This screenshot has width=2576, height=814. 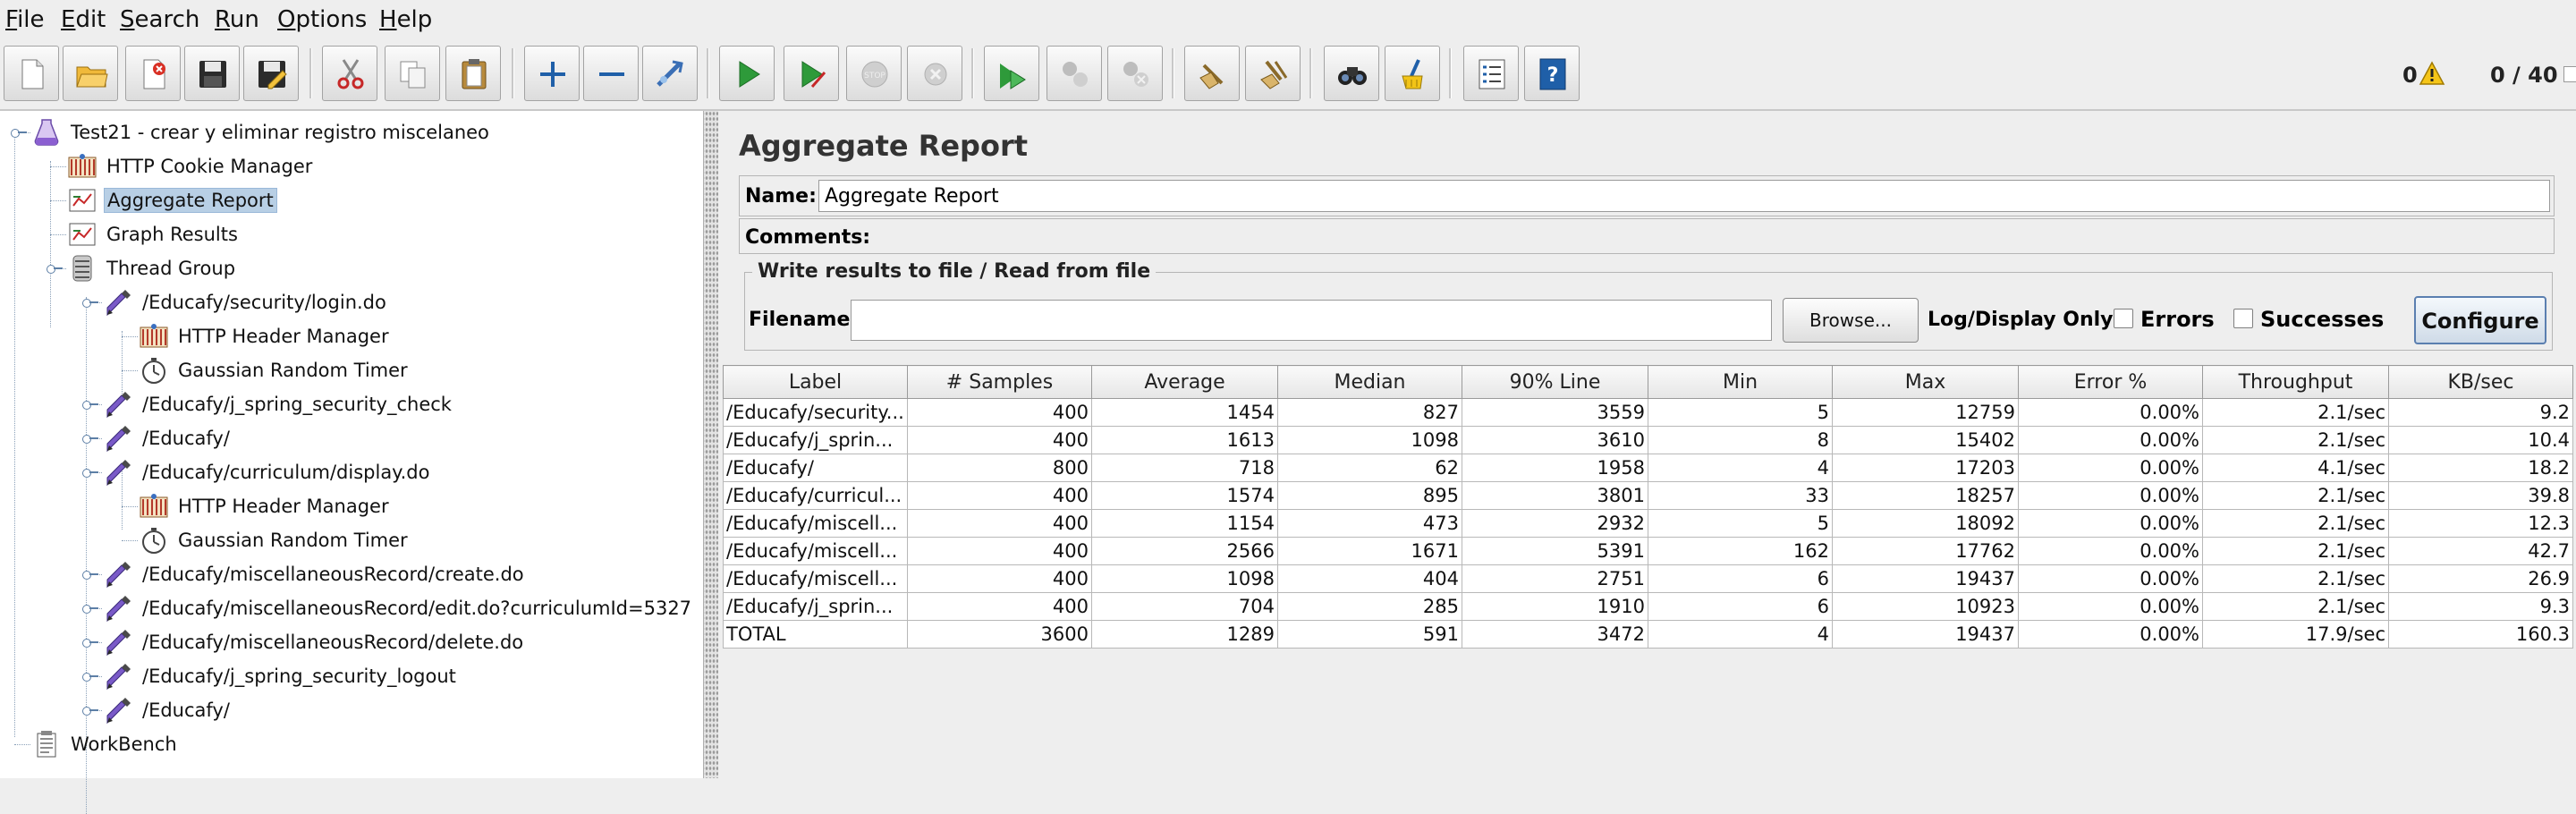 I want to click on remote-start-all-button, so click(x=1011, y=73).